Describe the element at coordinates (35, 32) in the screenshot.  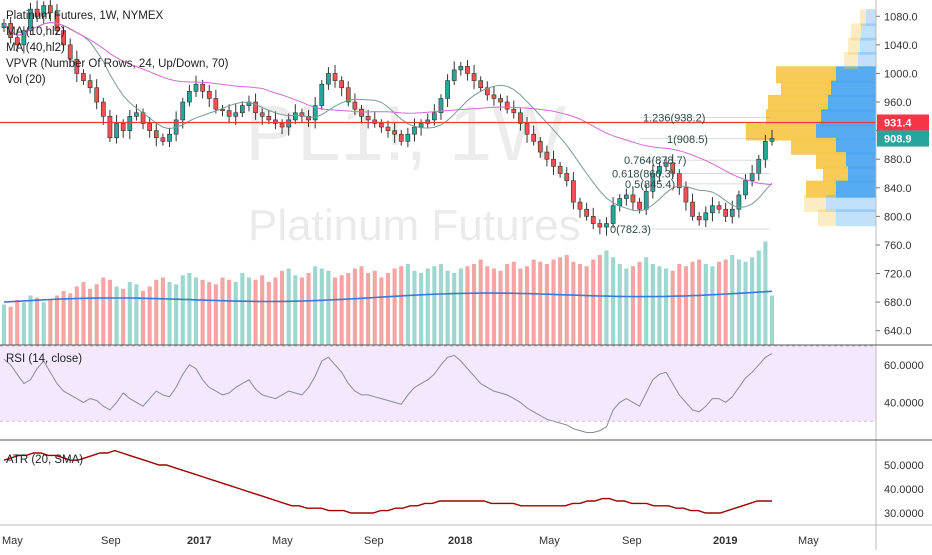
I see `legend-ma-fast: MA (10,hl2)` at that location.